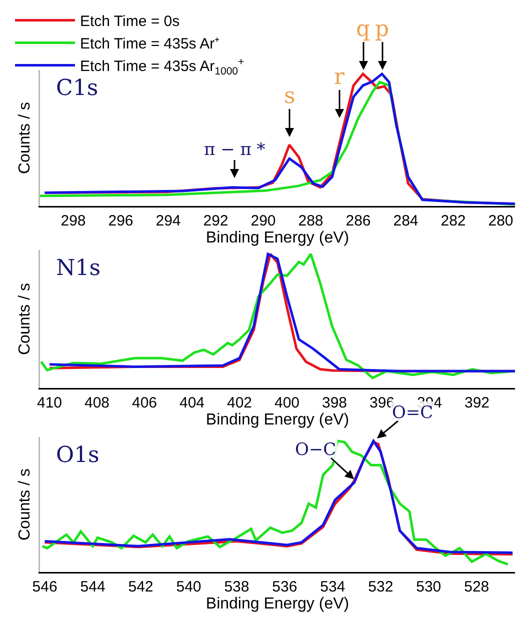 The width and height of the screenshot is (517, 617). I want to click on x-tick-label: 284, so click(405, 221).